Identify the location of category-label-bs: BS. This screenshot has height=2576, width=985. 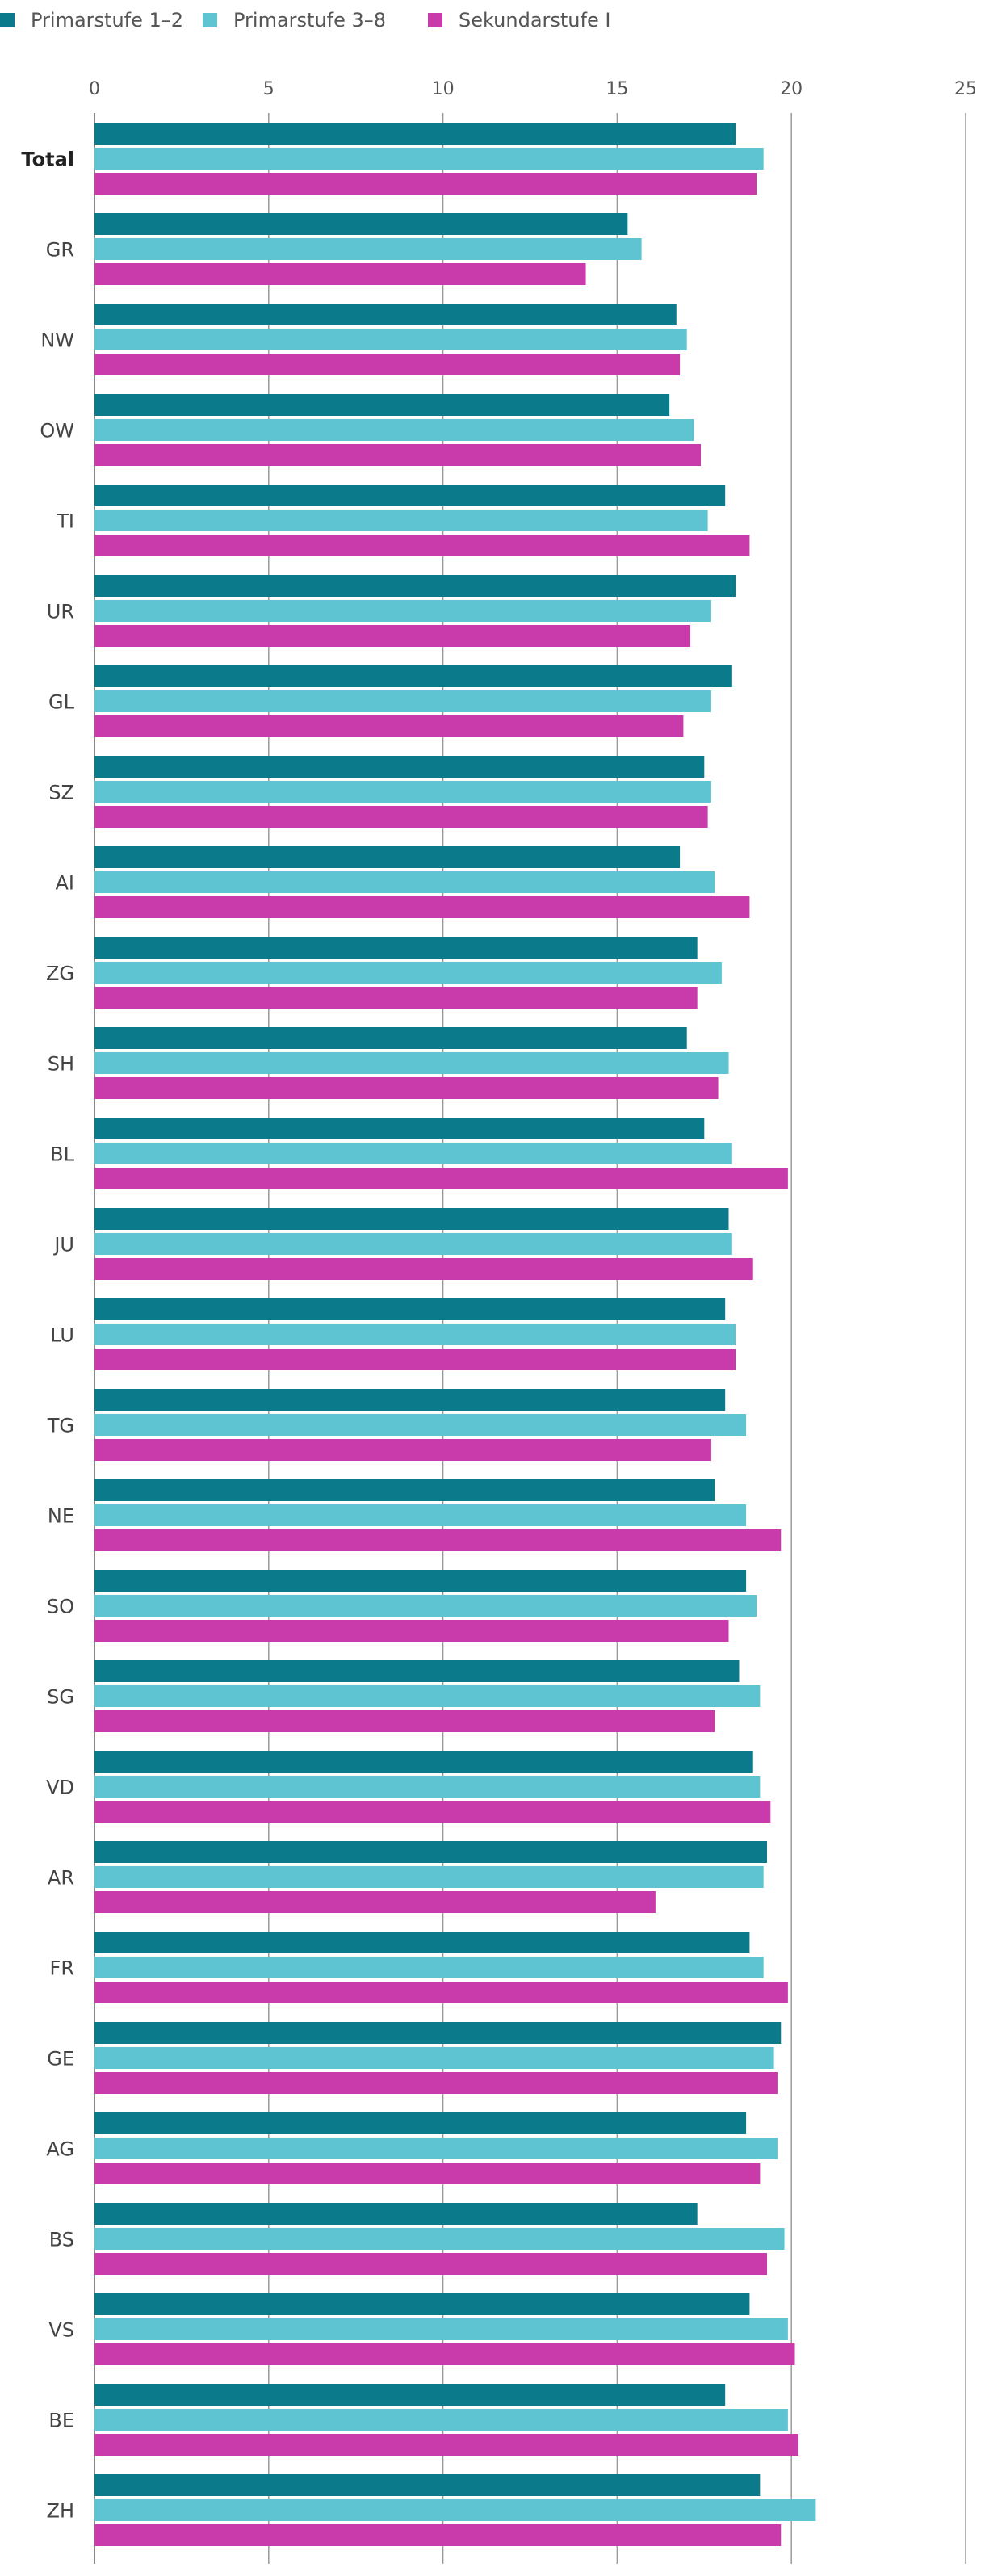
(61, 2240).